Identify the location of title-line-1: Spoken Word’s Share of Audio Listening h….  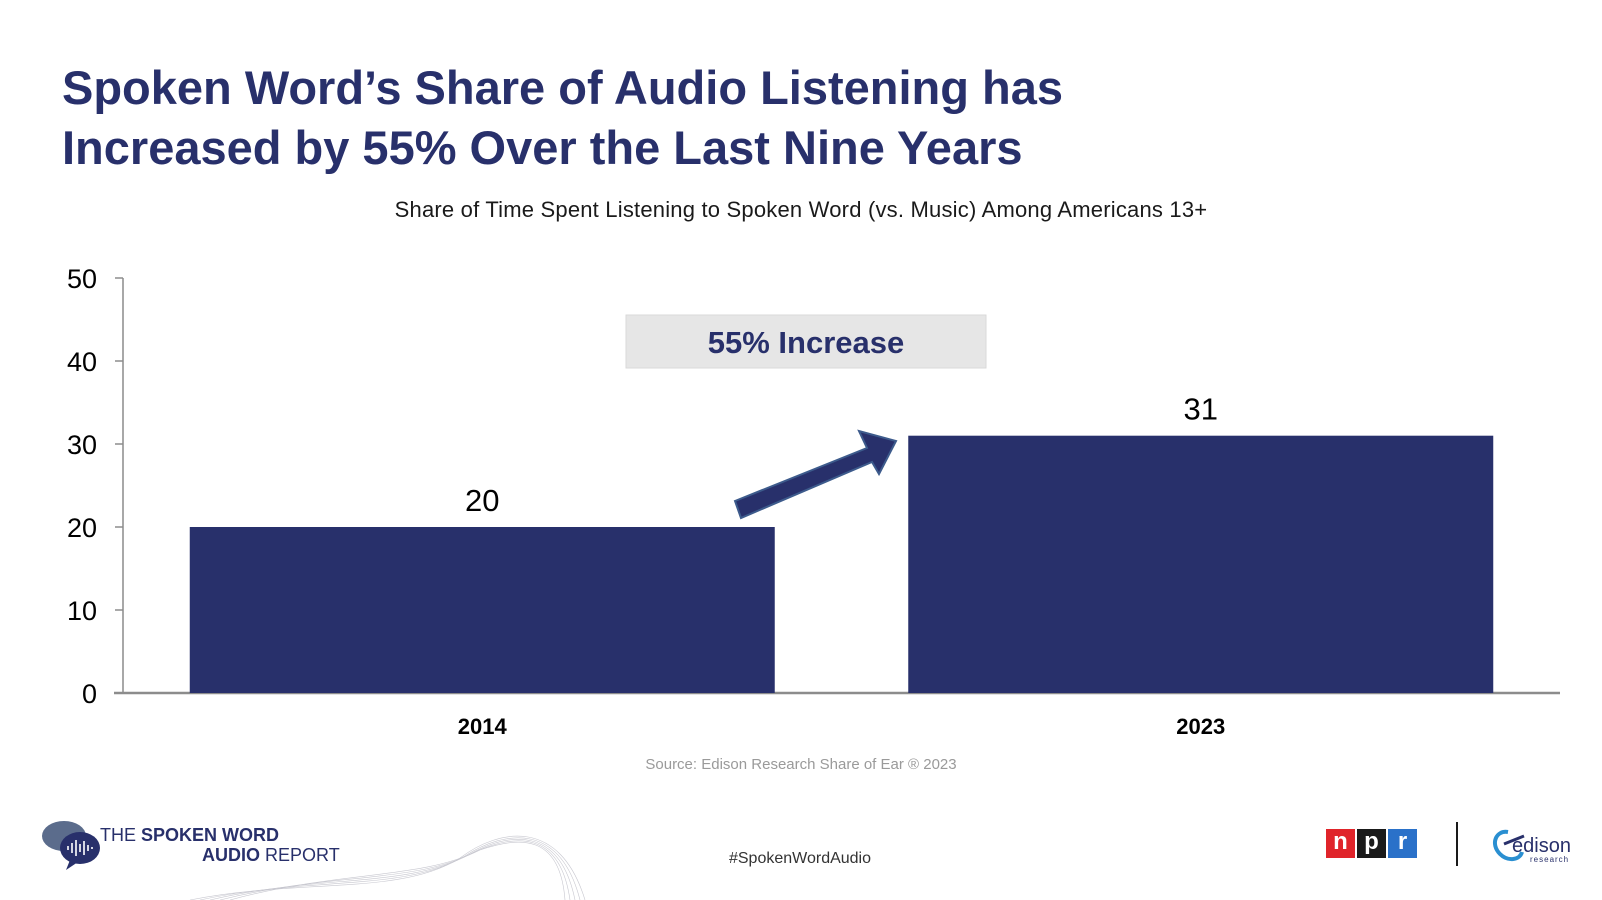
(563, 87).